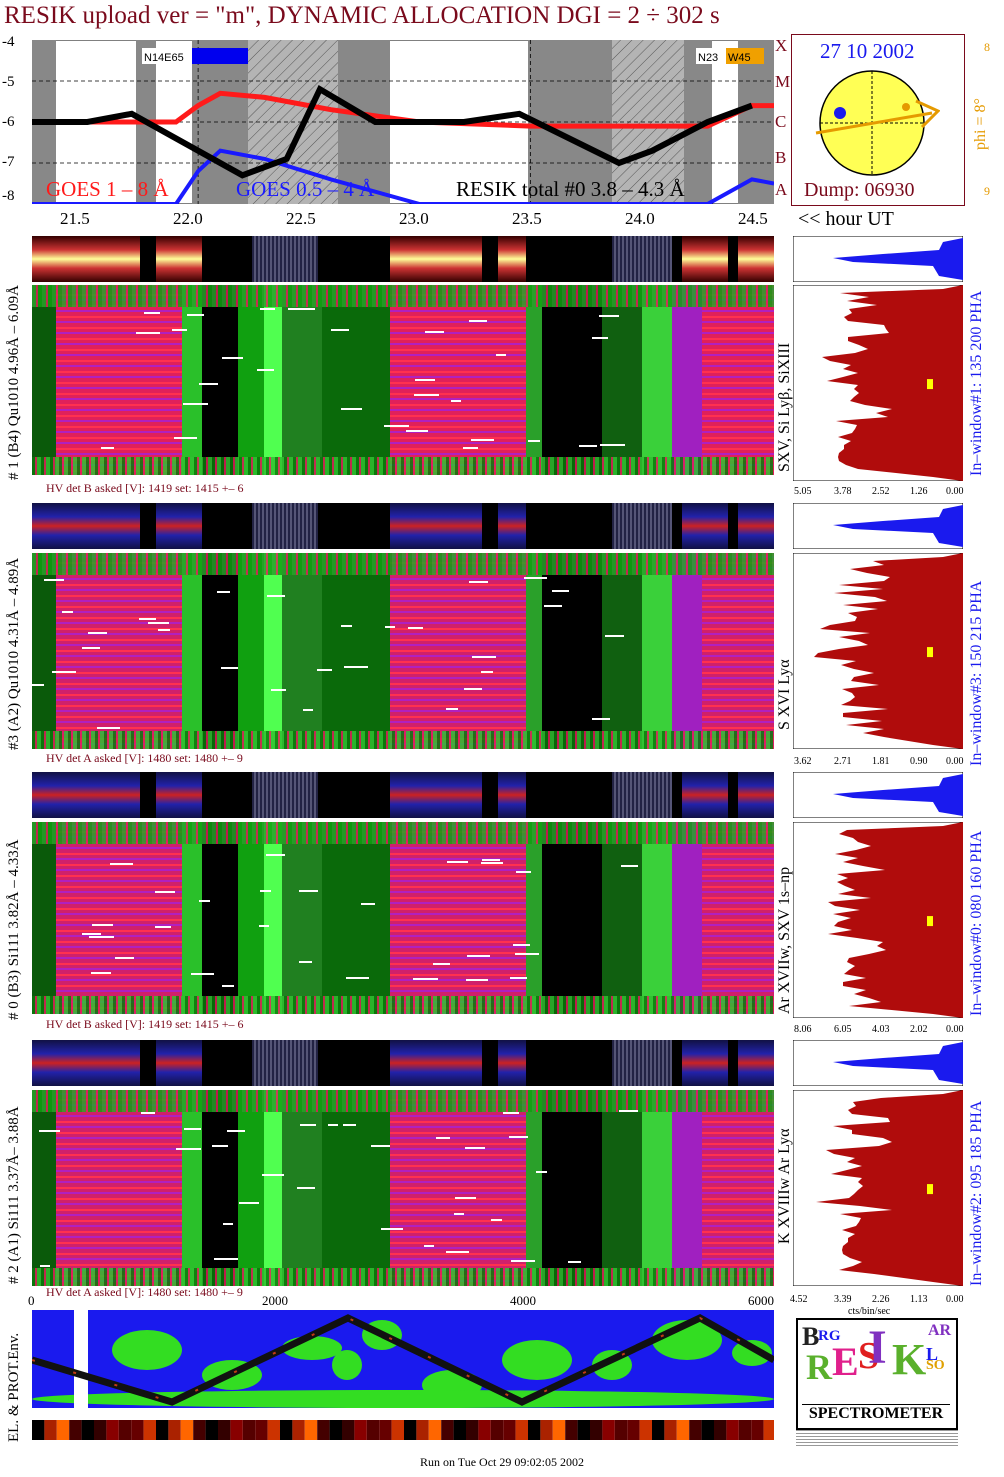 This screenshot has height=1477, width=1004. Describe the element at coordinates (739, 58) in the screenshot. I see `ar-right-label-w: W45` at that location.